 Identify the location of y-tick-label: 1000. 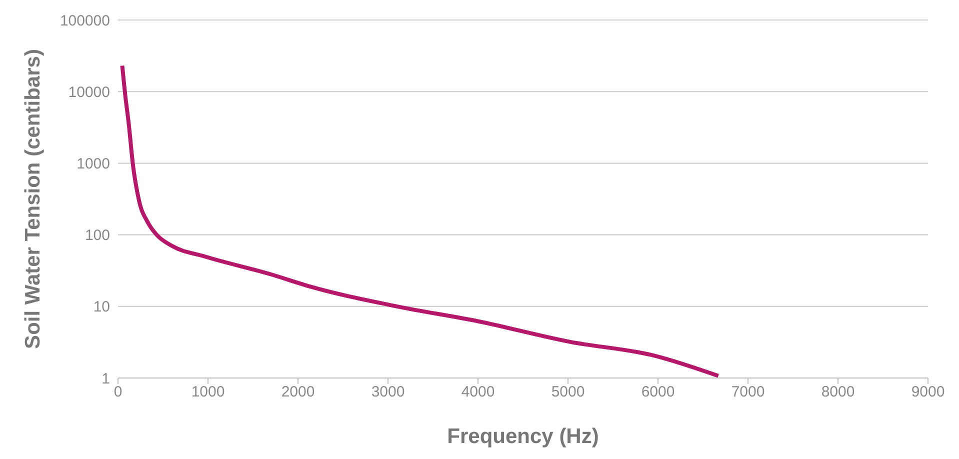
(93, 164).